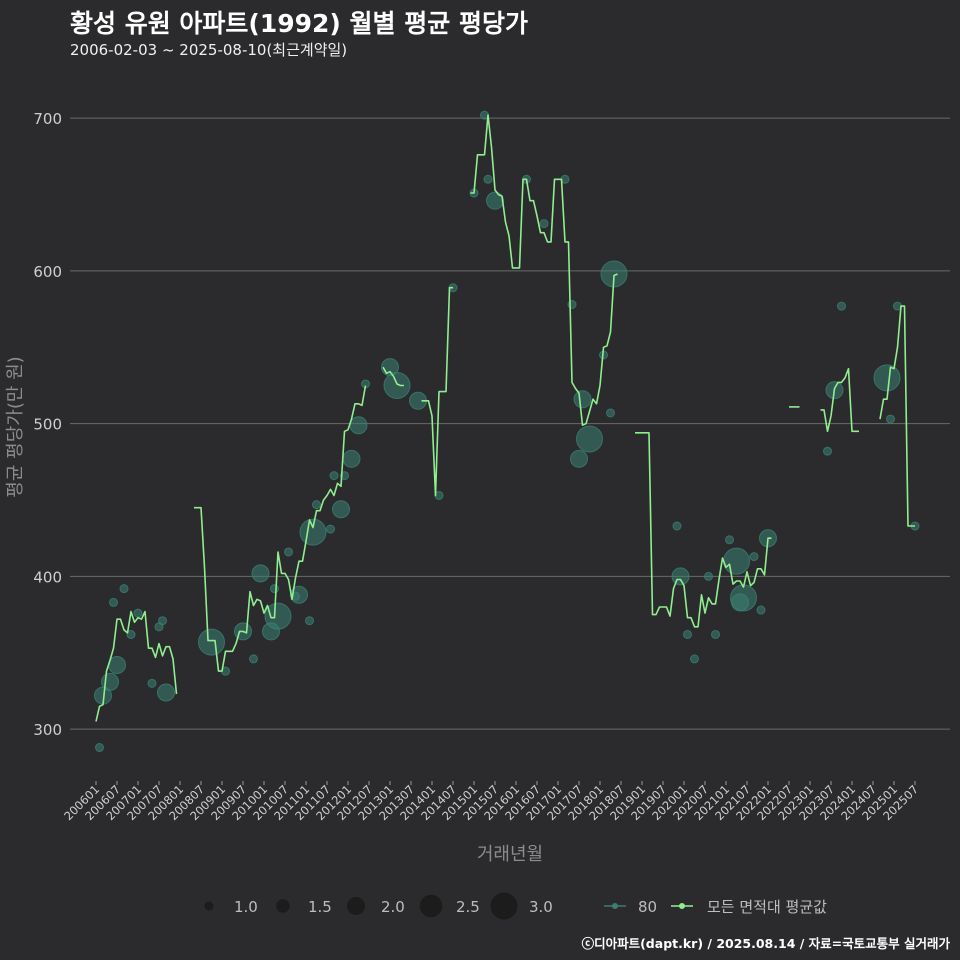  Describe the element at coordinates (767, 907) in the screenshot. I see `legend-label-average: 모든 면적대 평균값` at that location.